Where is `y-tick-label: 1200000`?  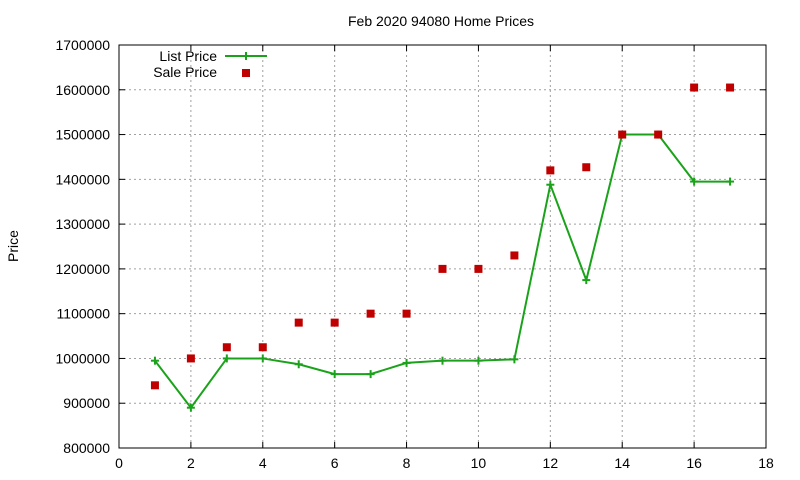
y-tick-label: 1200000 is located at coordinates (82, 269).